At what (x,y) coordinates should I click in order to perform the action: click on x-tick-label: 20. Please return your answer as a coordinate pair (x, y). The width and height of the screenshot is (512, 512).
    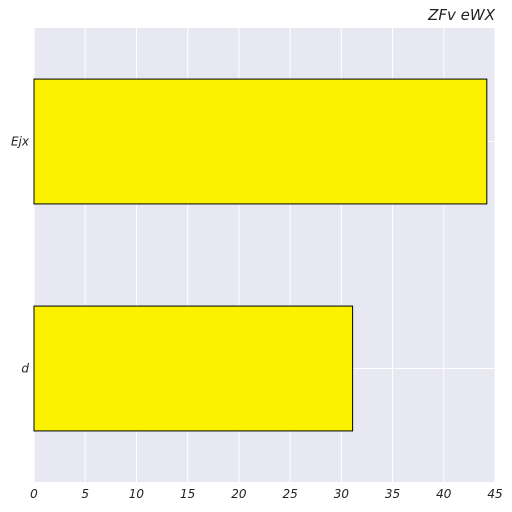
    Looking at the image, I should click on (239, 494).